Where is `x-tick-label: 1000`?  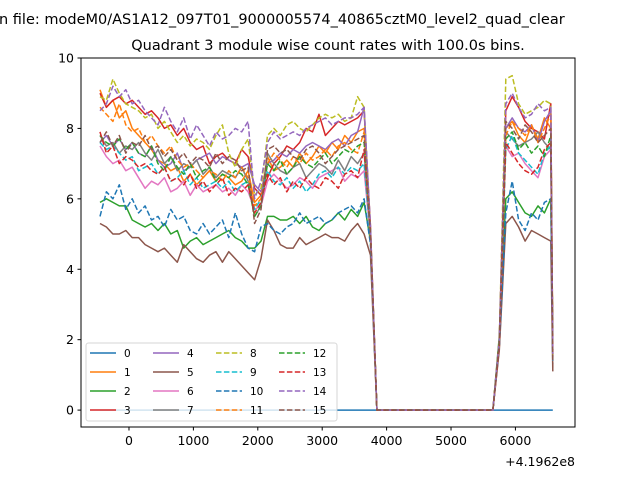
x-tick-label: 1000 is located at coordinates (193, 440).